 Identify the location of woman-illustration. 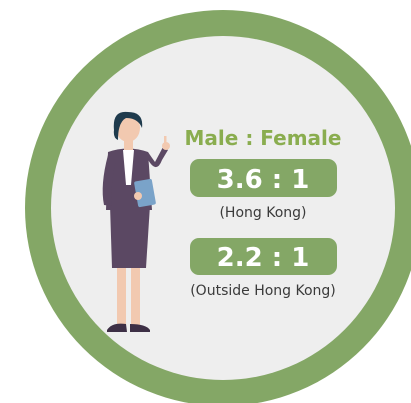
(136, 221).